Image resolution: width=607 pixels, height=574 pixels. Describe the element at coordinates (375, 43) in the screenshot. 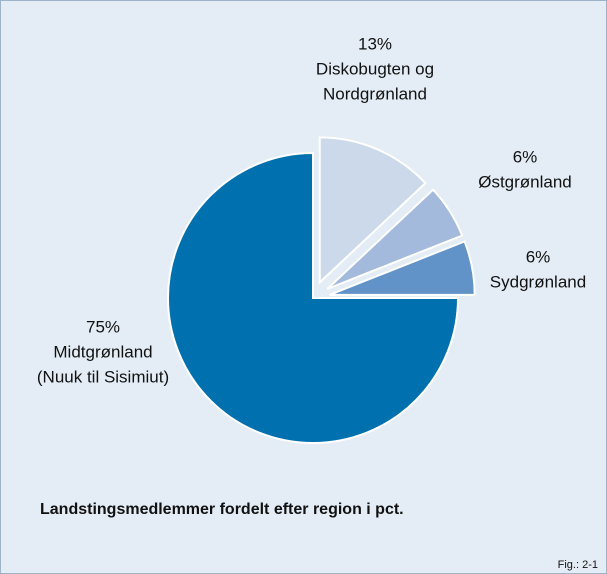

I see `value-label: 13%` at that location.